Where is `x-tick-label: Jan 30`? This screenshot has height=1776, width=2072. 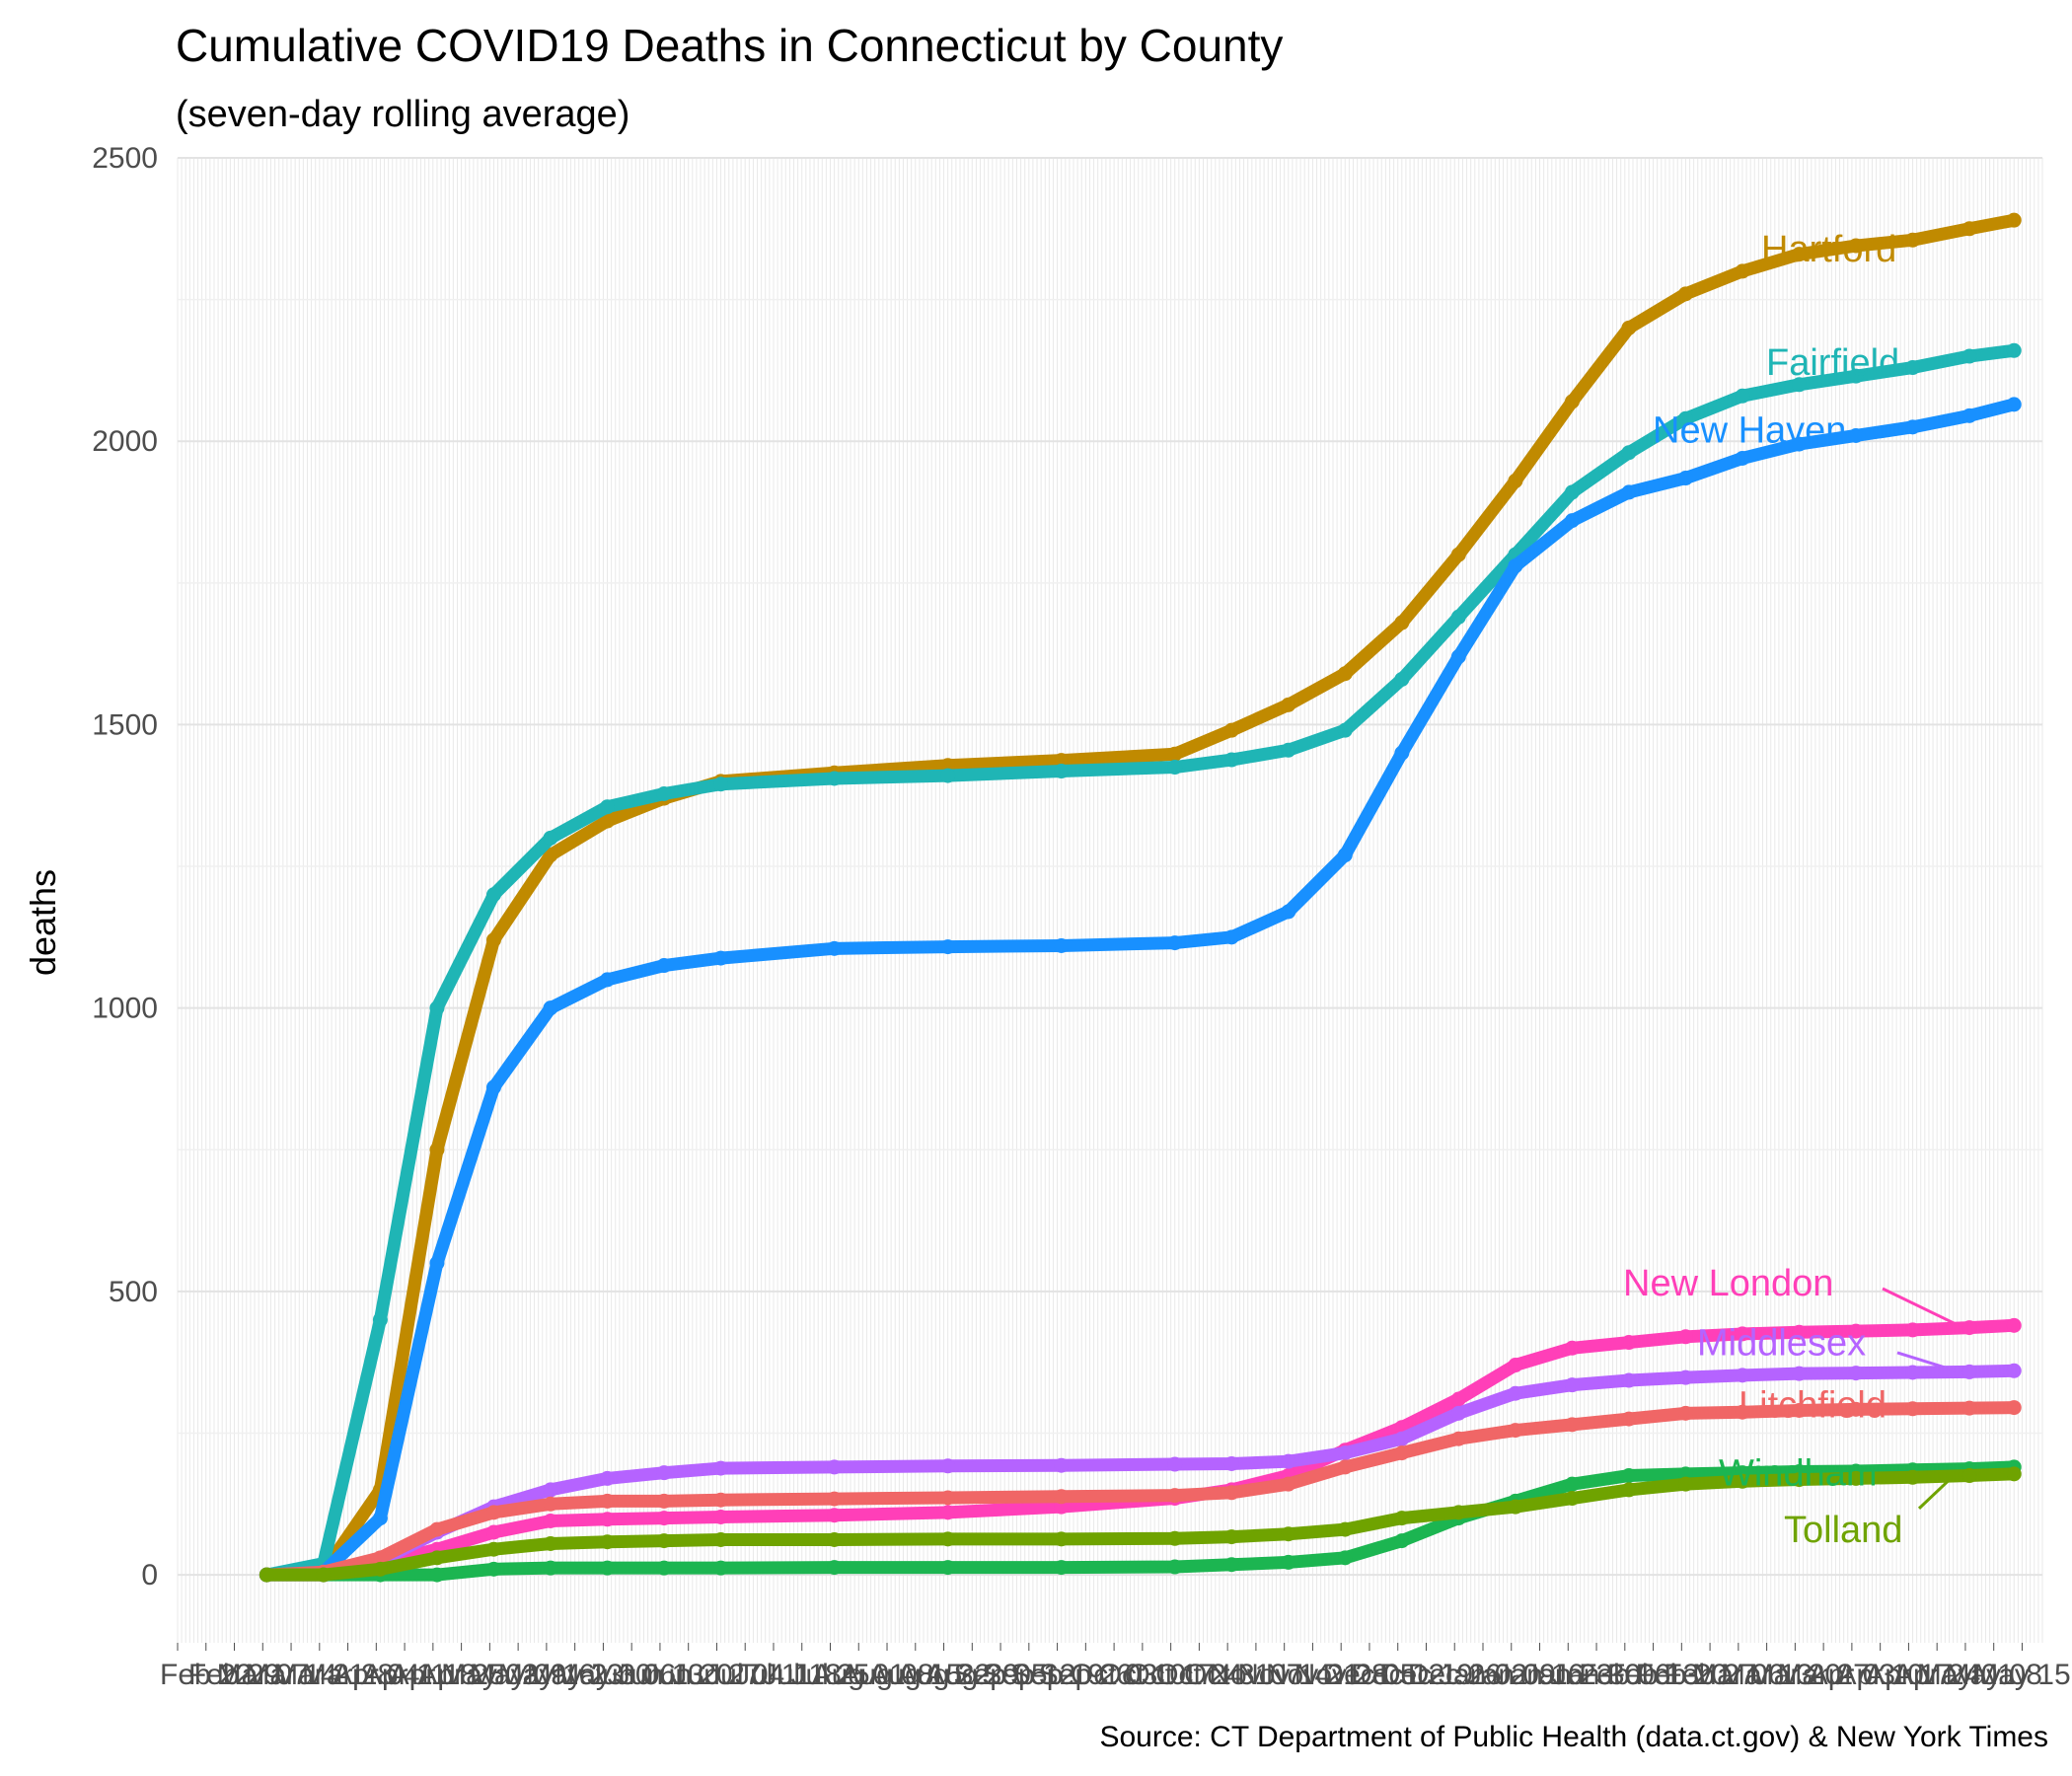
x-tick-label: Jan 30 is located at coordinates (1596, 1675).